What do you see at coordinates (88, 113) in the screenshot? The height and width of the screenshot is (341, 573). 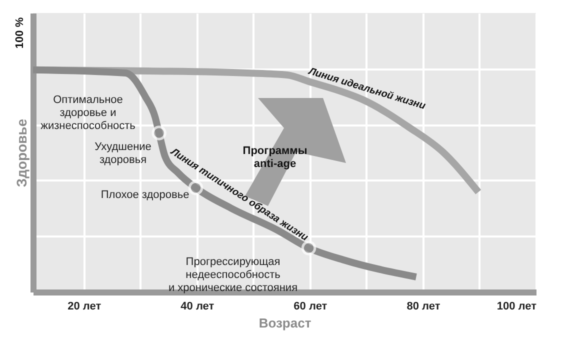 I see `annotation: Оптимальное здоровье и жизнеспособность` at bounding box center [88, 113].